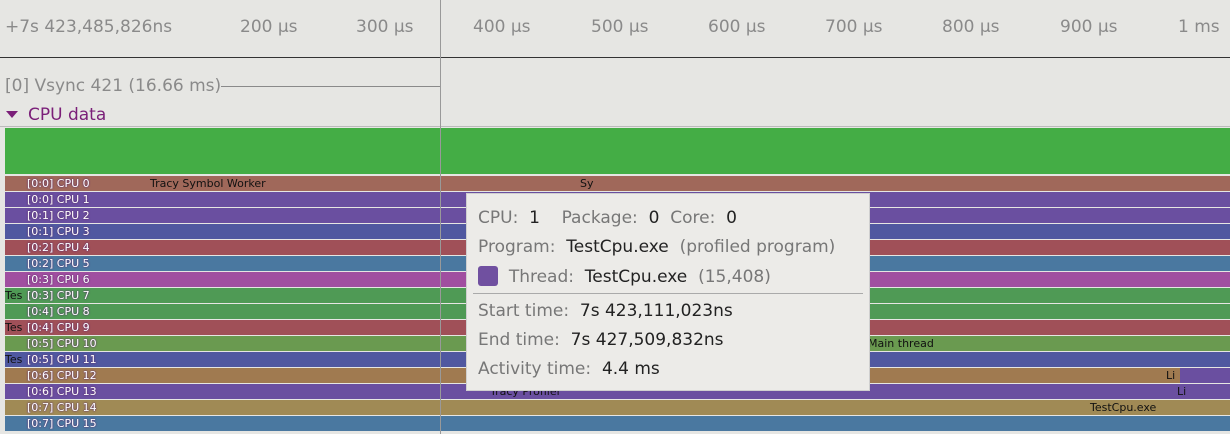 This screenshot has width=1230, height=434. I want to click on label: Thread:, so click(541, 277).